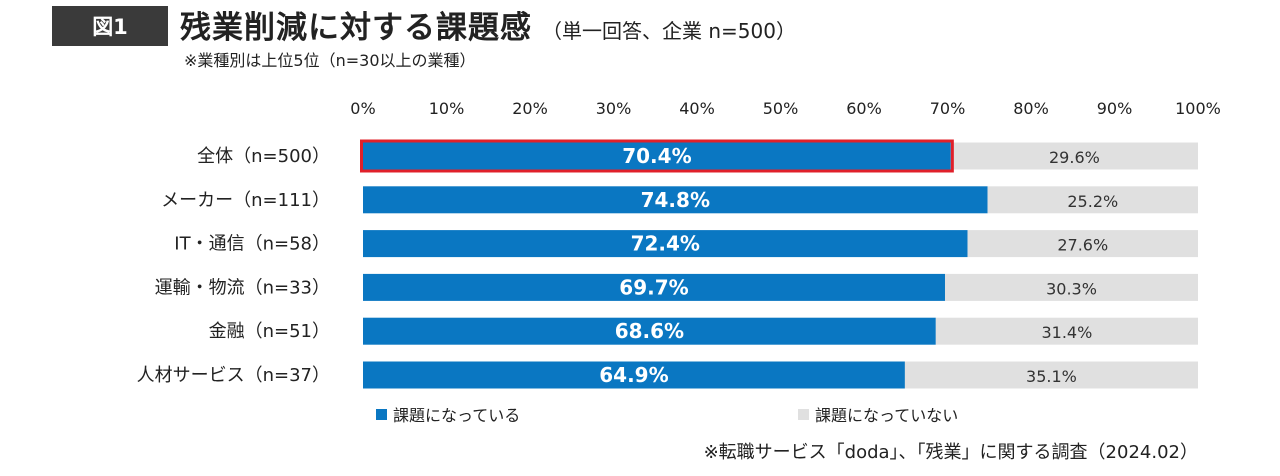 This screenshot has width=1280, height=476. I want to click on category-label: 人材サービス（n=37）, so click(233, 375).